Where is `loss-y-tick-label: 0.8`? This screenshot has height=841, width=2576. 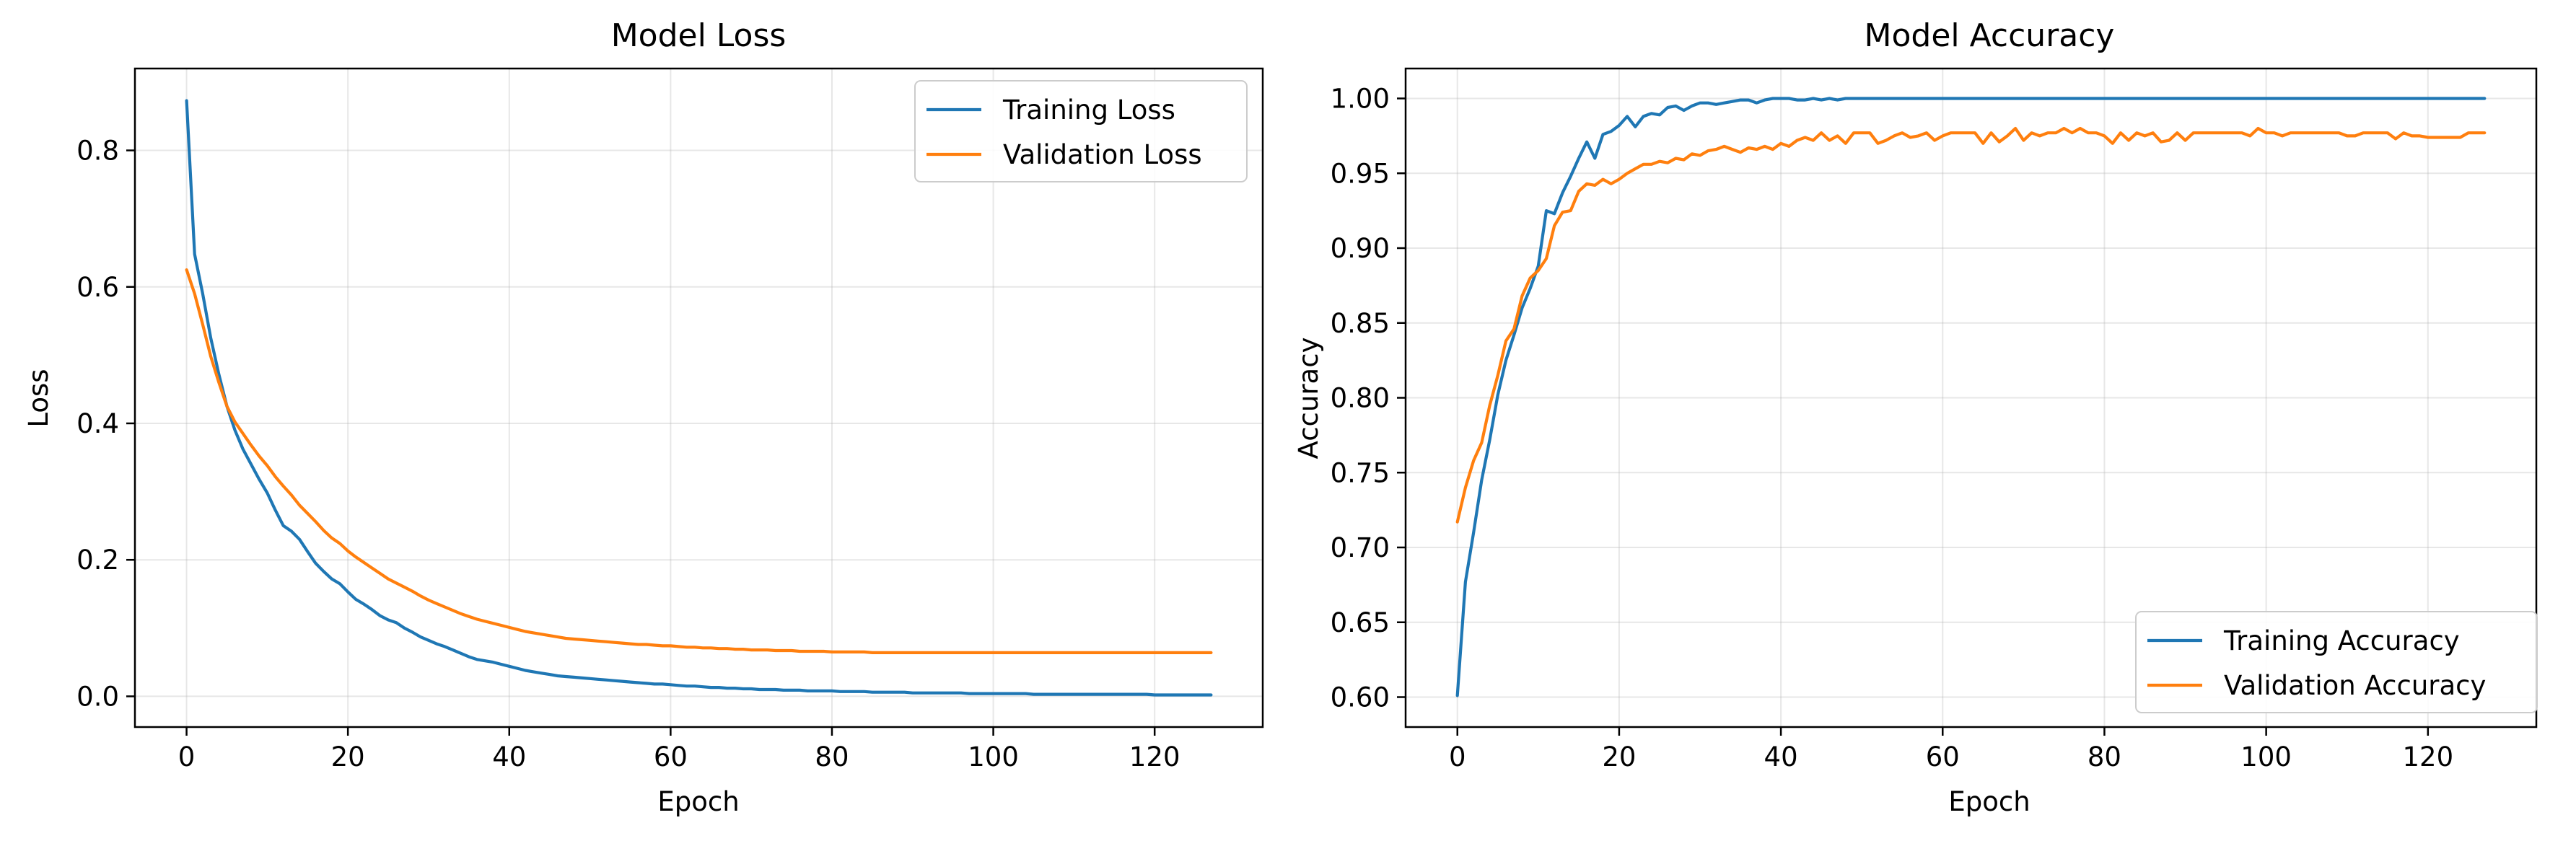
loss-y-tick-label: 0.8 is located at coordinates (97, 151).